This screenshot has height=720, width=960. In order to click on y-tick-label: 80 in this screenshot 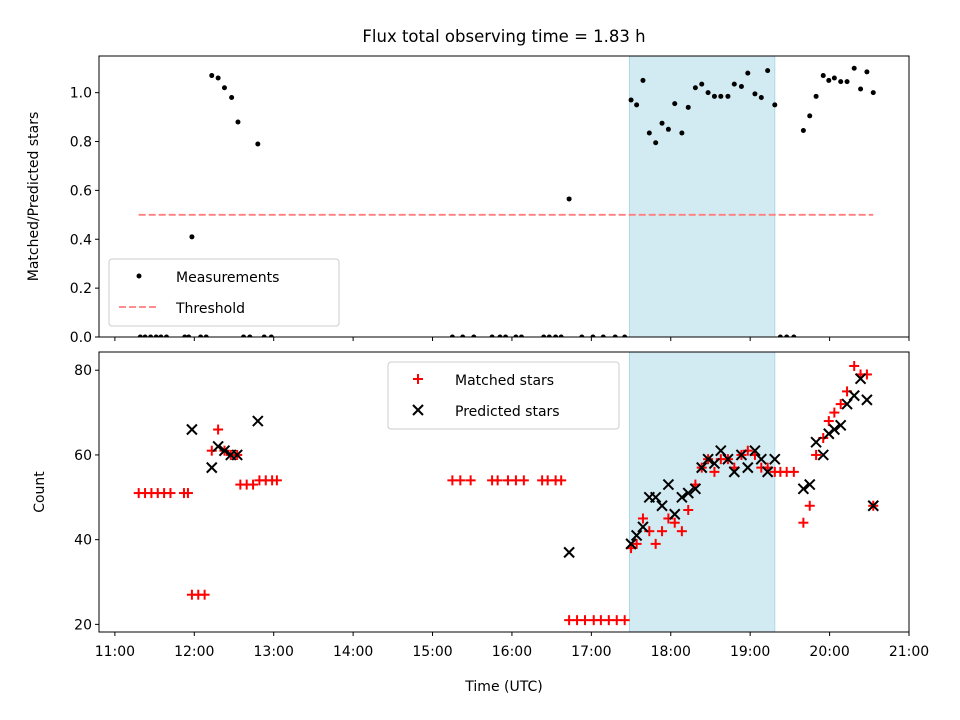, I will do `click(83, 371)`.